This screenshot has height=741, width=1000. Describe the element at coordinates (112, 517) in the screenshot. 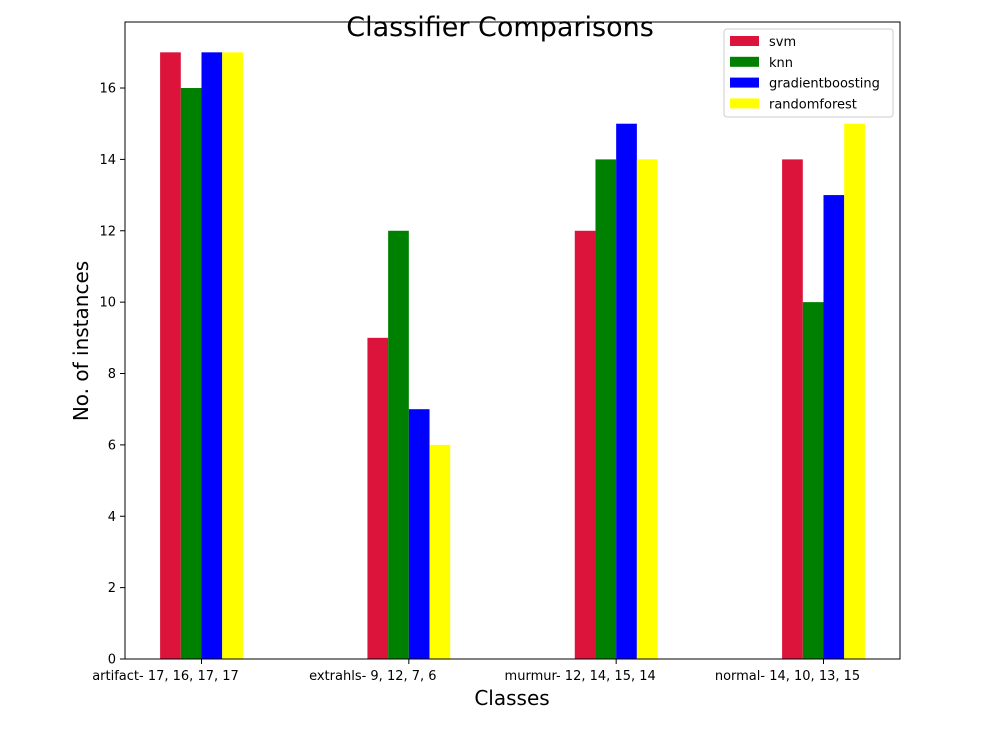

I see `y-tick-label: 4` at that location.